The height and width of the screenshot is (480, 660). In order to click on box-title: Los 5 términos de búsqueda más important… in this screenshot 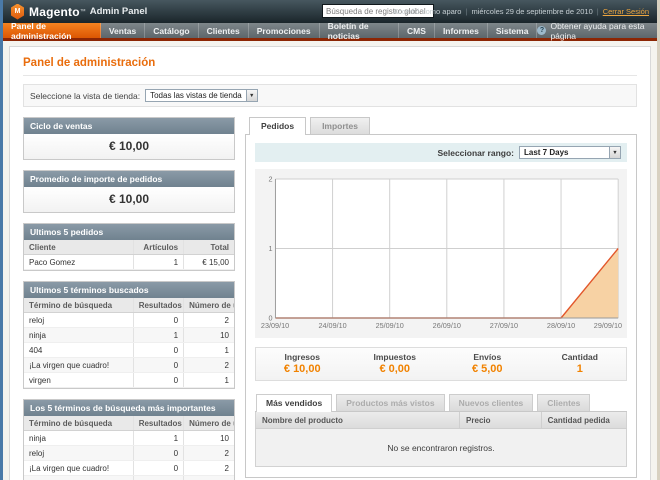, I will do `click(129, 408)`.